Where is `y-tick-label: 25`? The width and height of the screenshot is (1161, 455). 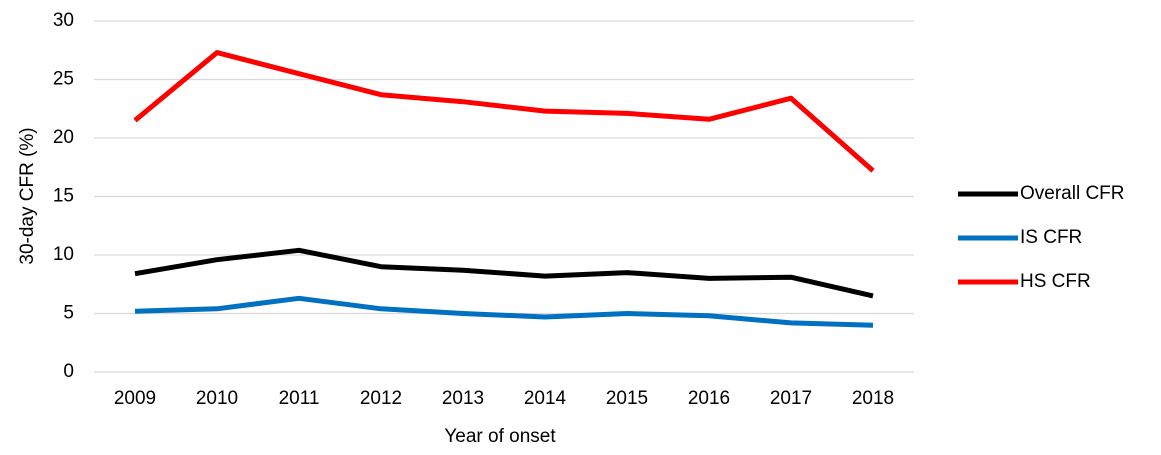 y-tick-label: 25 is located at coordinates (63, 79).